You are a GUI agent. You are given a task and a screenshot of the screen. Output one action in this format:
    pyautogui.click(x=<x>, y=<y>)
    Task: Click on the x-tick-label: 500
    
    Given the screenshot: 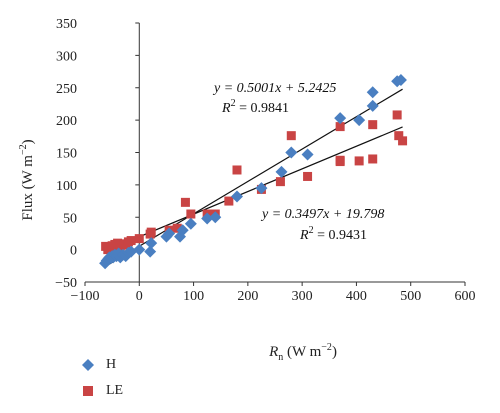 What is the action you would take?
    pyautogui.click(x=410, y=296)
    